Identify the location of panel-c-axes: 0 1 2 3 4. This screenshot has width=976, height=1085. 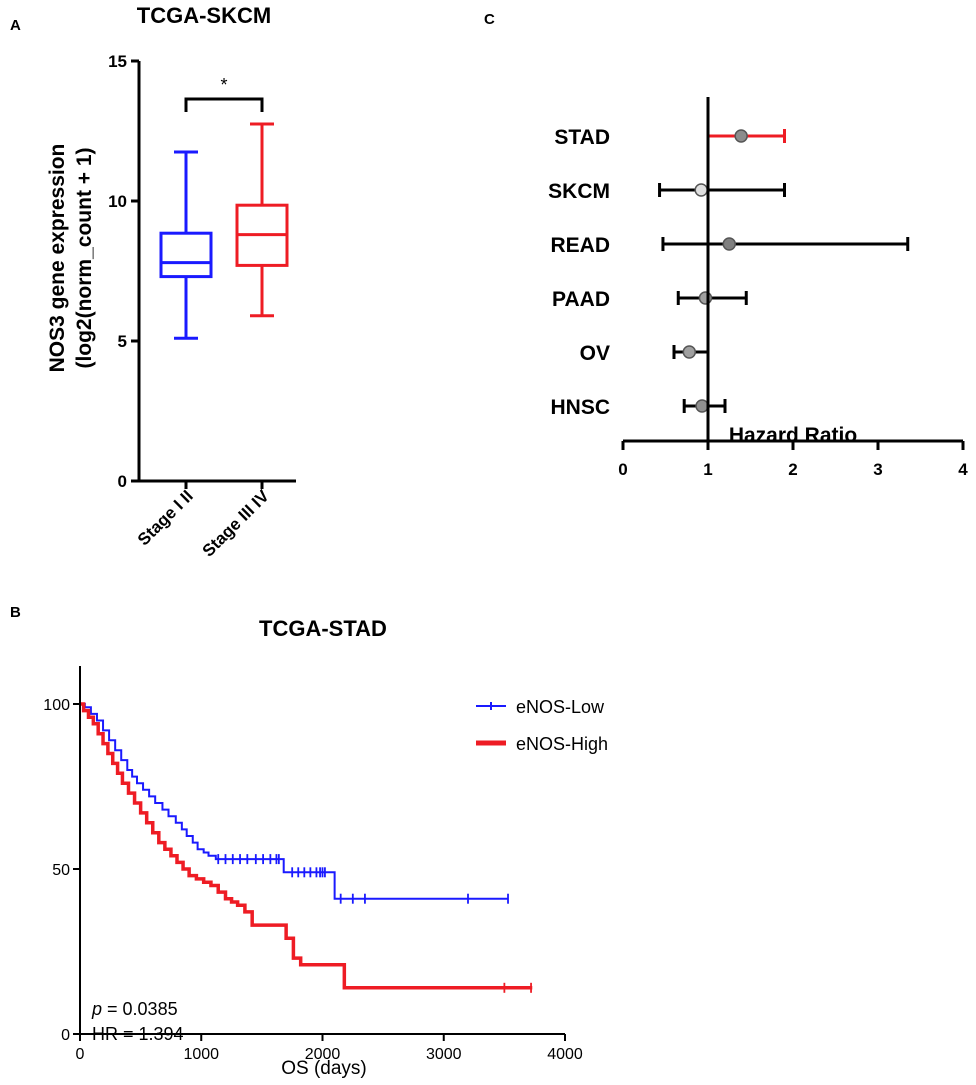
(793, 288).